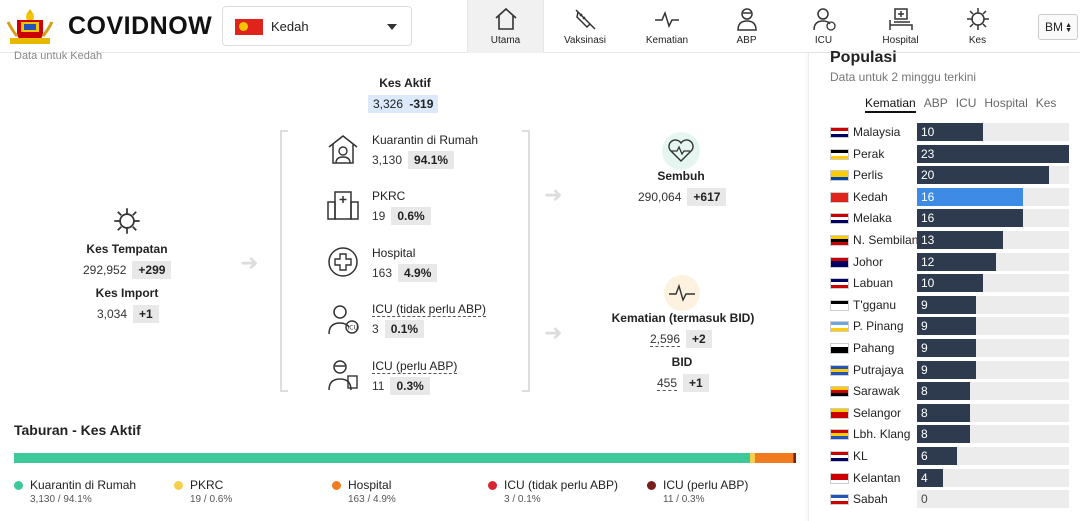 This screenshot has width=1080, height=521. Describe the element at coordinates (431, 160) in the screenshot. I see `category-pct: 94.1%` at that location.